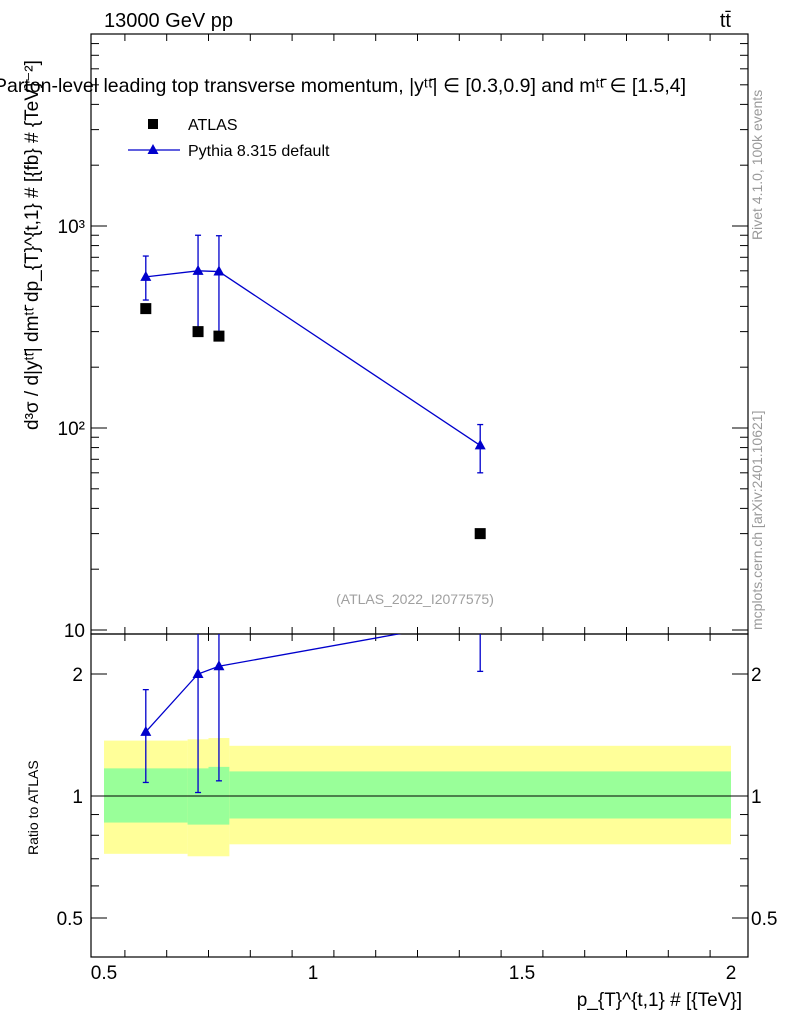 The width and height of the screenshot is (786, 1024). I want to click on main-plot-marks, so click(313, 387).